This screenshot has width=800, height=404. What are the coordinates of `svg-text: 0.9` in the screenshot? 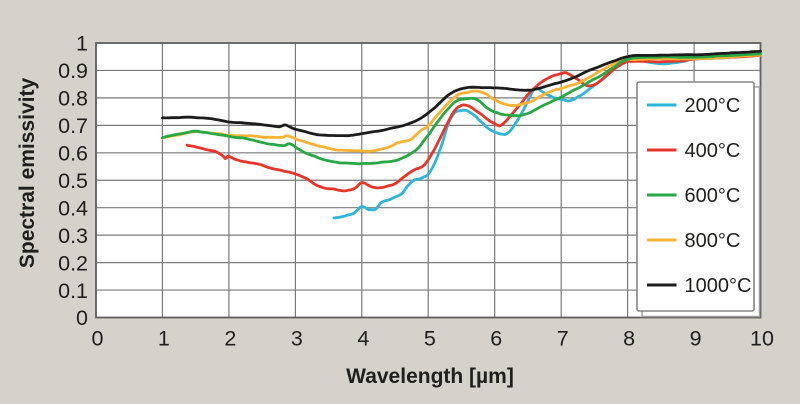 It's located at (73, 71).